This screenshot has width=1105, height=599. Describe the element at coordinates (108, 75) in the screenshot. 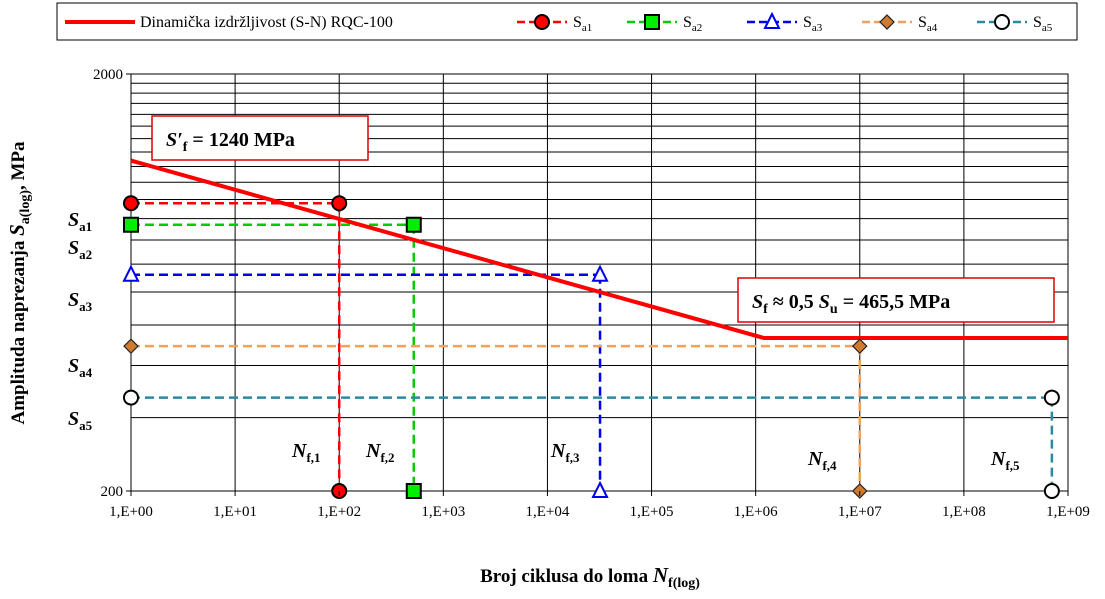

I see `y-tick-label: 2000` at that location.